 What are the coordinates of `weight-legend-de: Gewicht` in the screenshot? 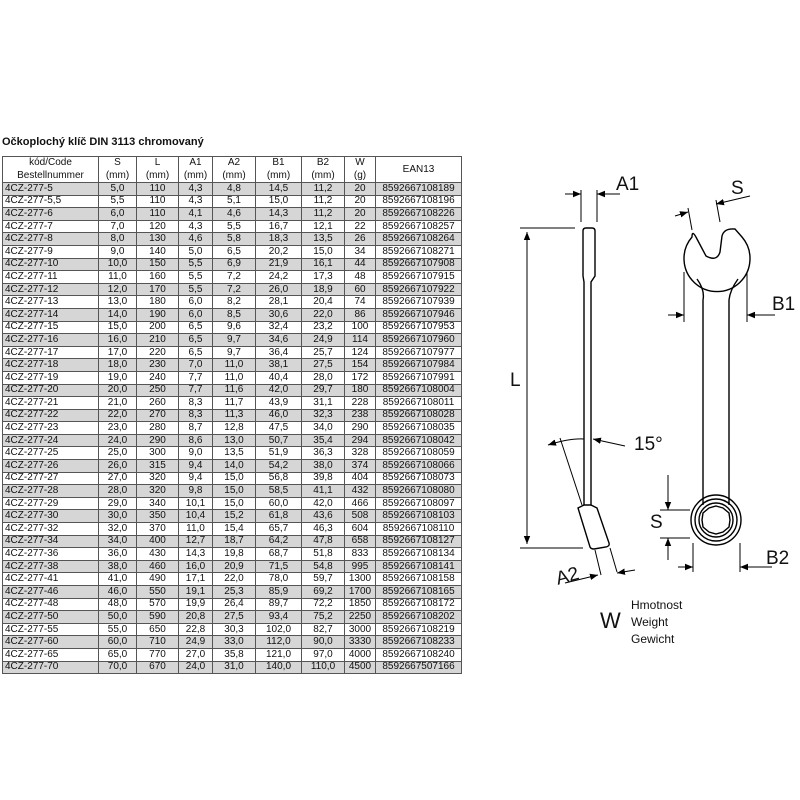 It's located at (653, 639).